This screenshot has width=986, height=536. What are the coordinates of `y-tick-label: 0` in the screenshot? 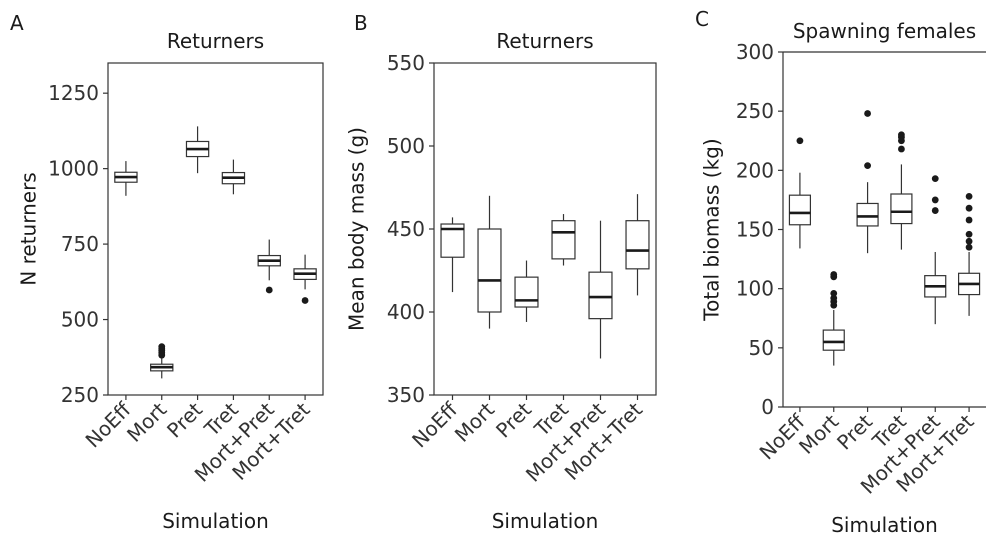 It's located at (767, 407).